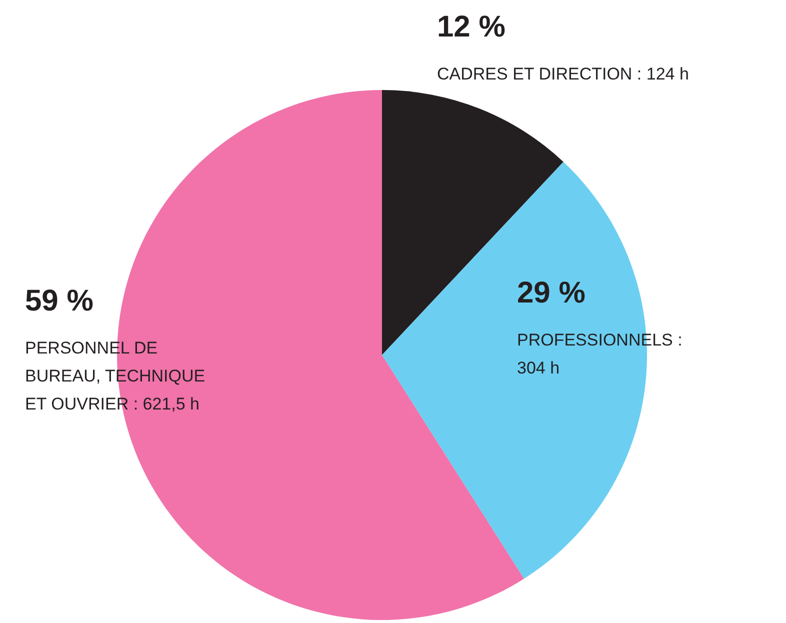  Describe the element at coordinates (551, 293) in the screenshot. I see `data-label: 29 %` at that location.